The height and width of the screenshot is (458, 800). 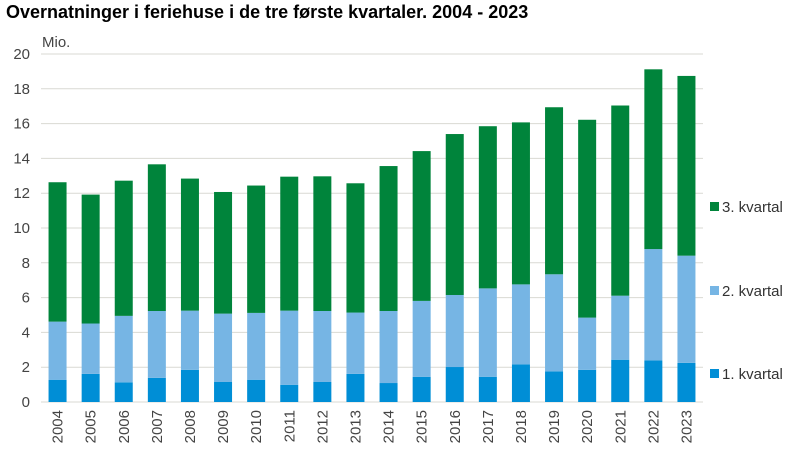 What do you see at coordinates (26, 298) in the screenshot?
I see `y-tick-label: 6` at bounding box center [26, 298].